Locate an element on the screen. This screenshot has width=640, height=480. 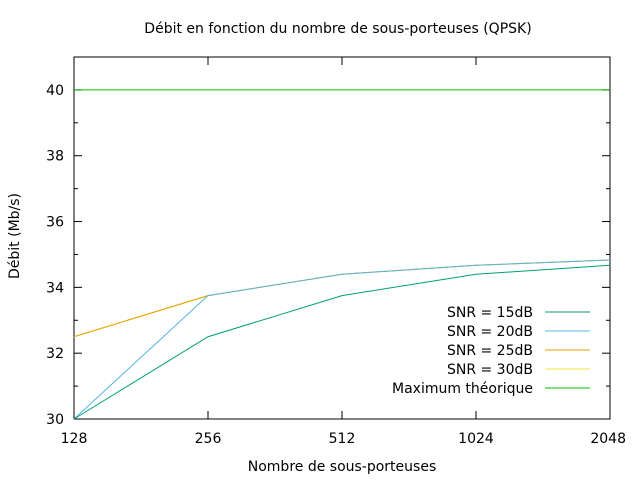
y-tick-label: 30 is located at coordinates (55, 420).